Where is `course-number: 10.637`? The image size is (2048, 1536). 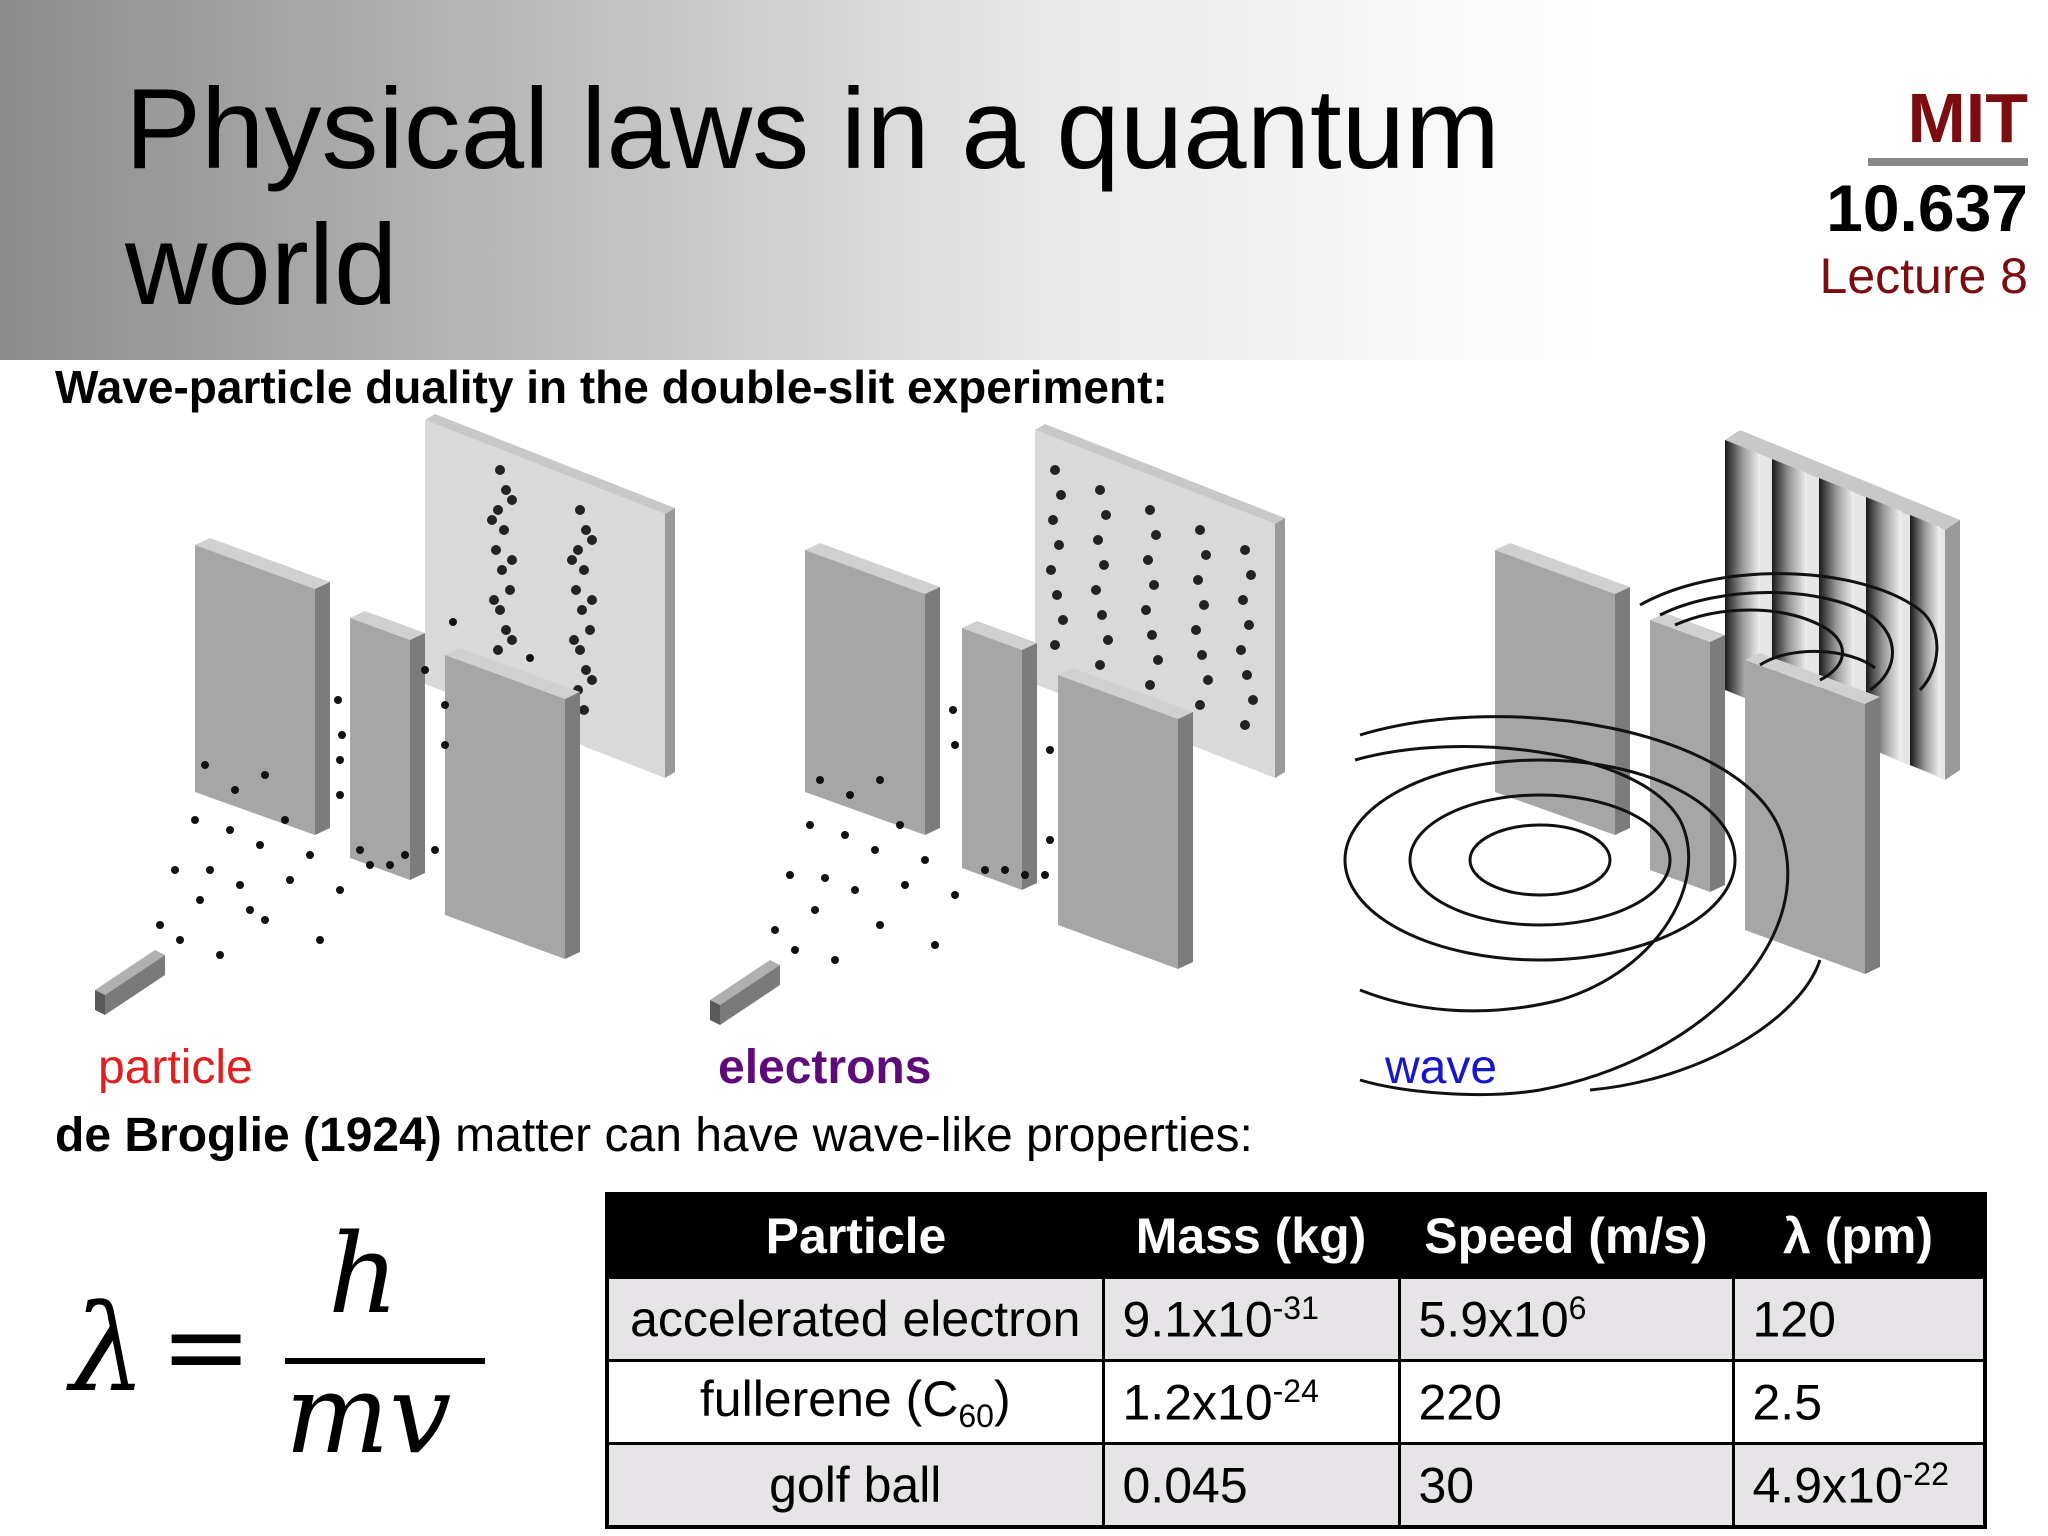 course-number: 10.637 is located at coordinates (1927, 208).